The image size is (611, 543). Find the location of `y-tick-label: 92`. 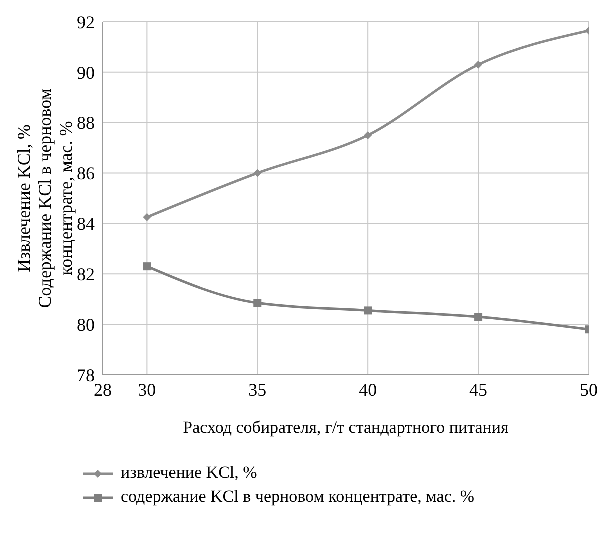

y-tick-label: 92 is located at coordinates (86, 22).